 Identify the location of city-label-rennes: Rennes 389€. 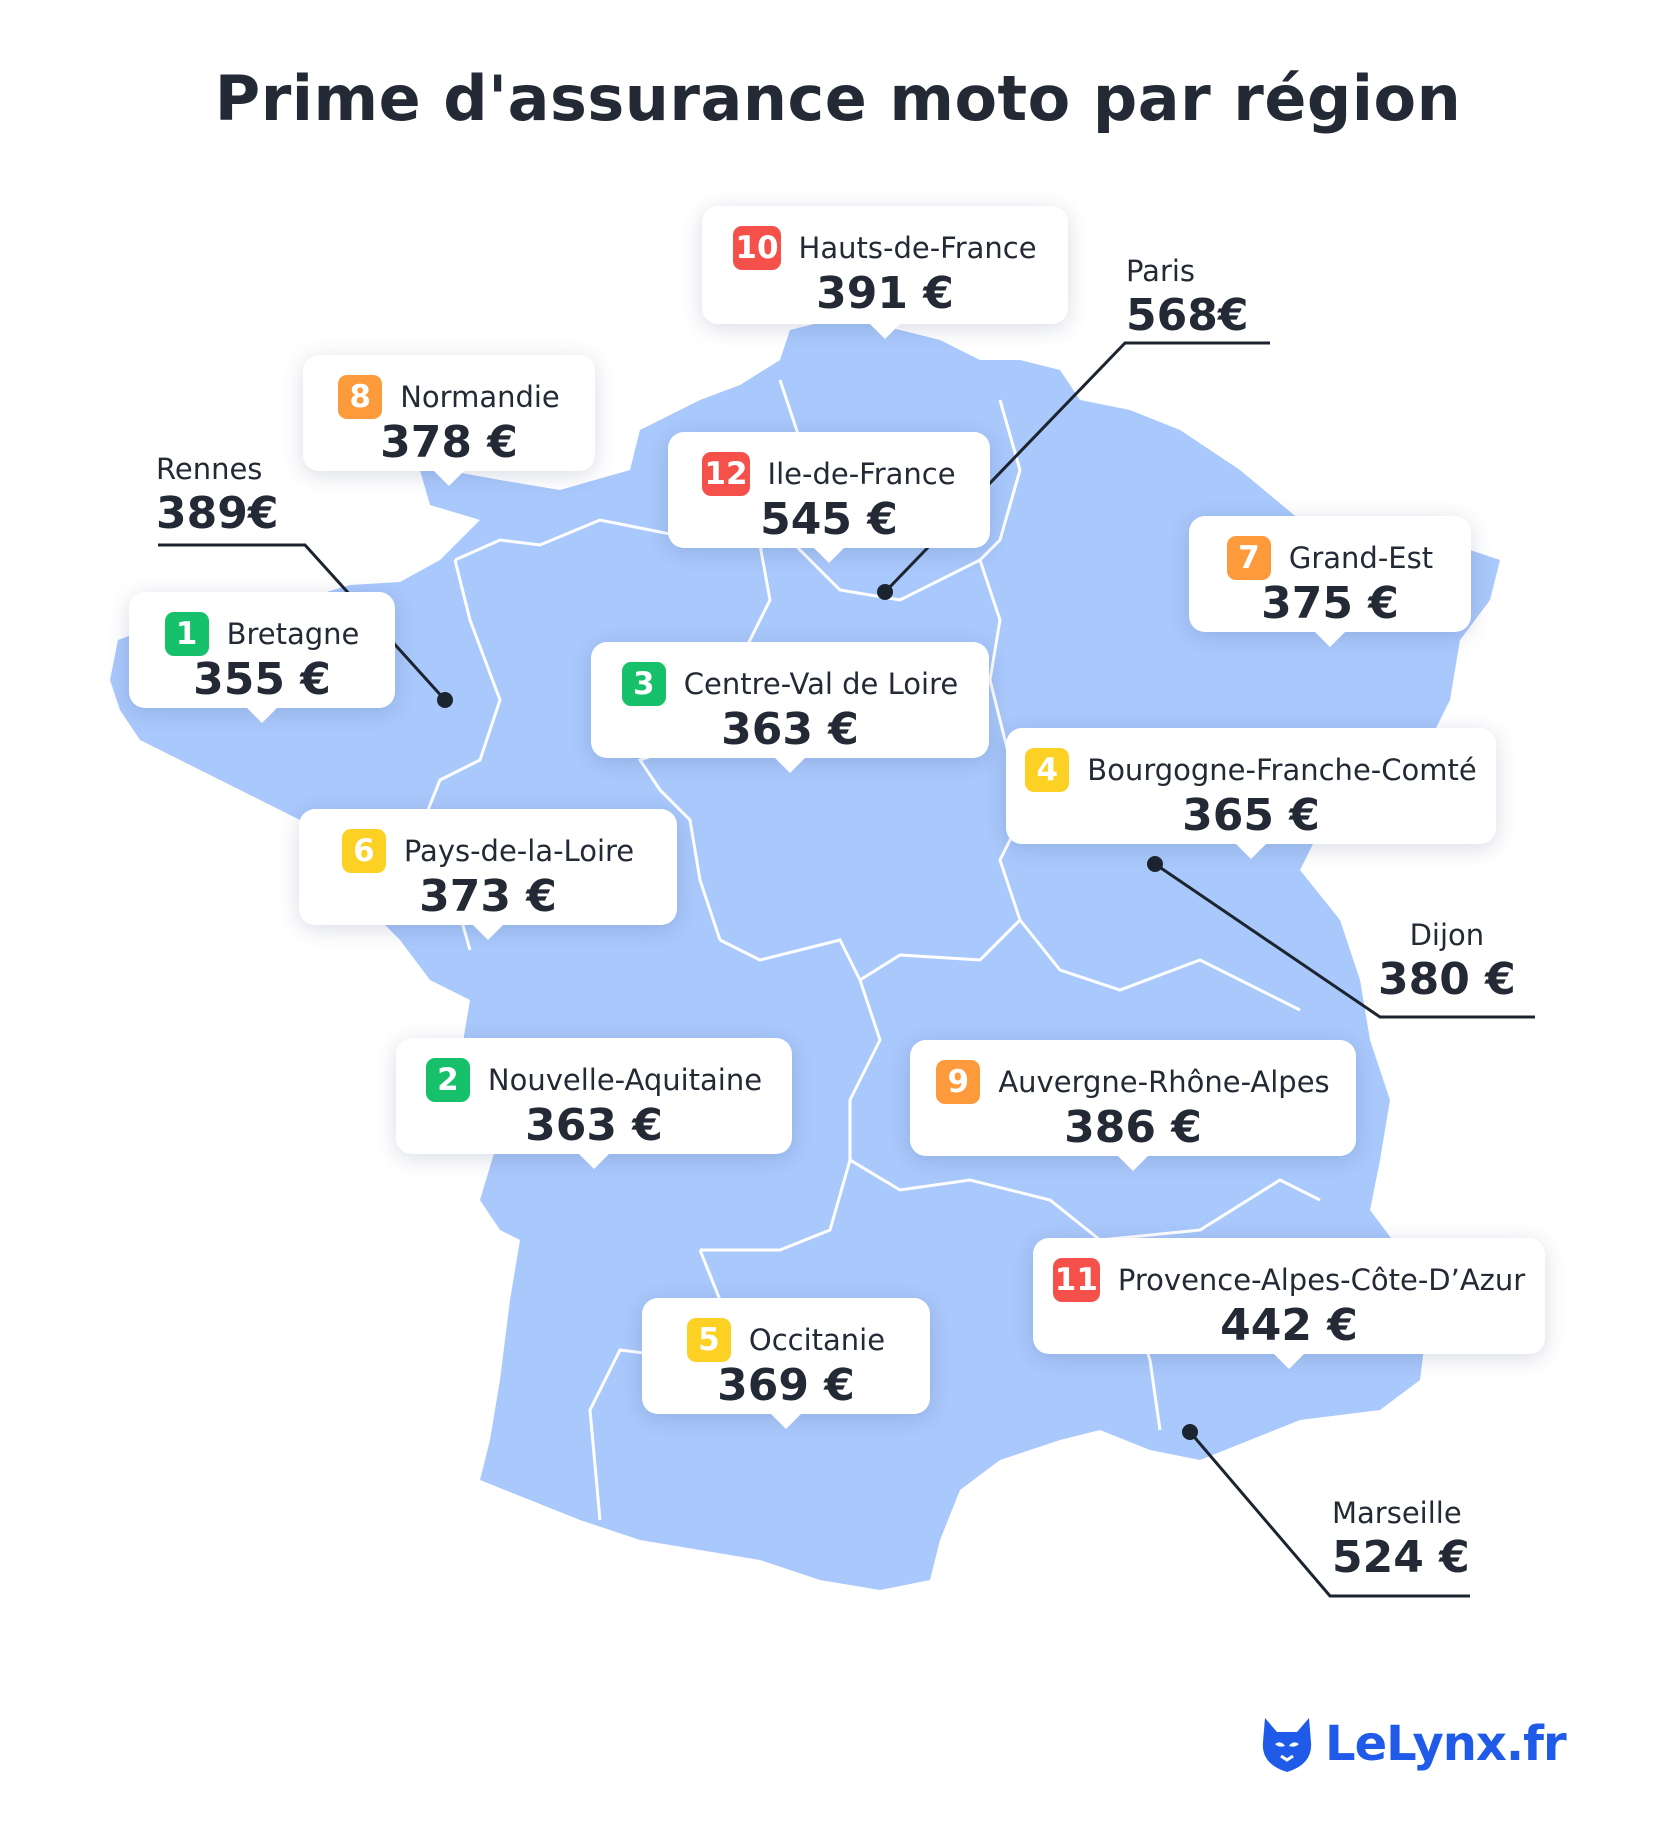
(217, 495).